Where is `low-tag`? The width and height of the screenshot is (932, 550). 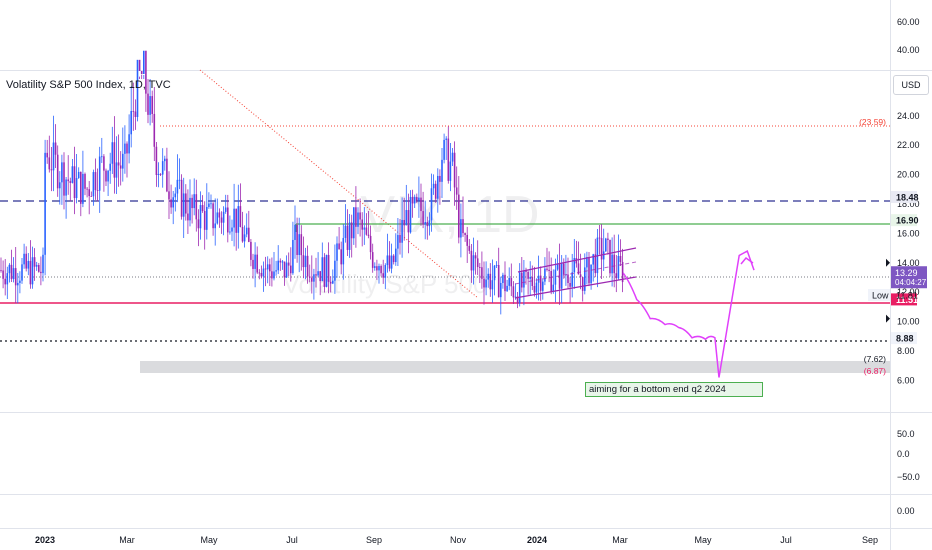
low-tag is located at coordinates (879, 294).